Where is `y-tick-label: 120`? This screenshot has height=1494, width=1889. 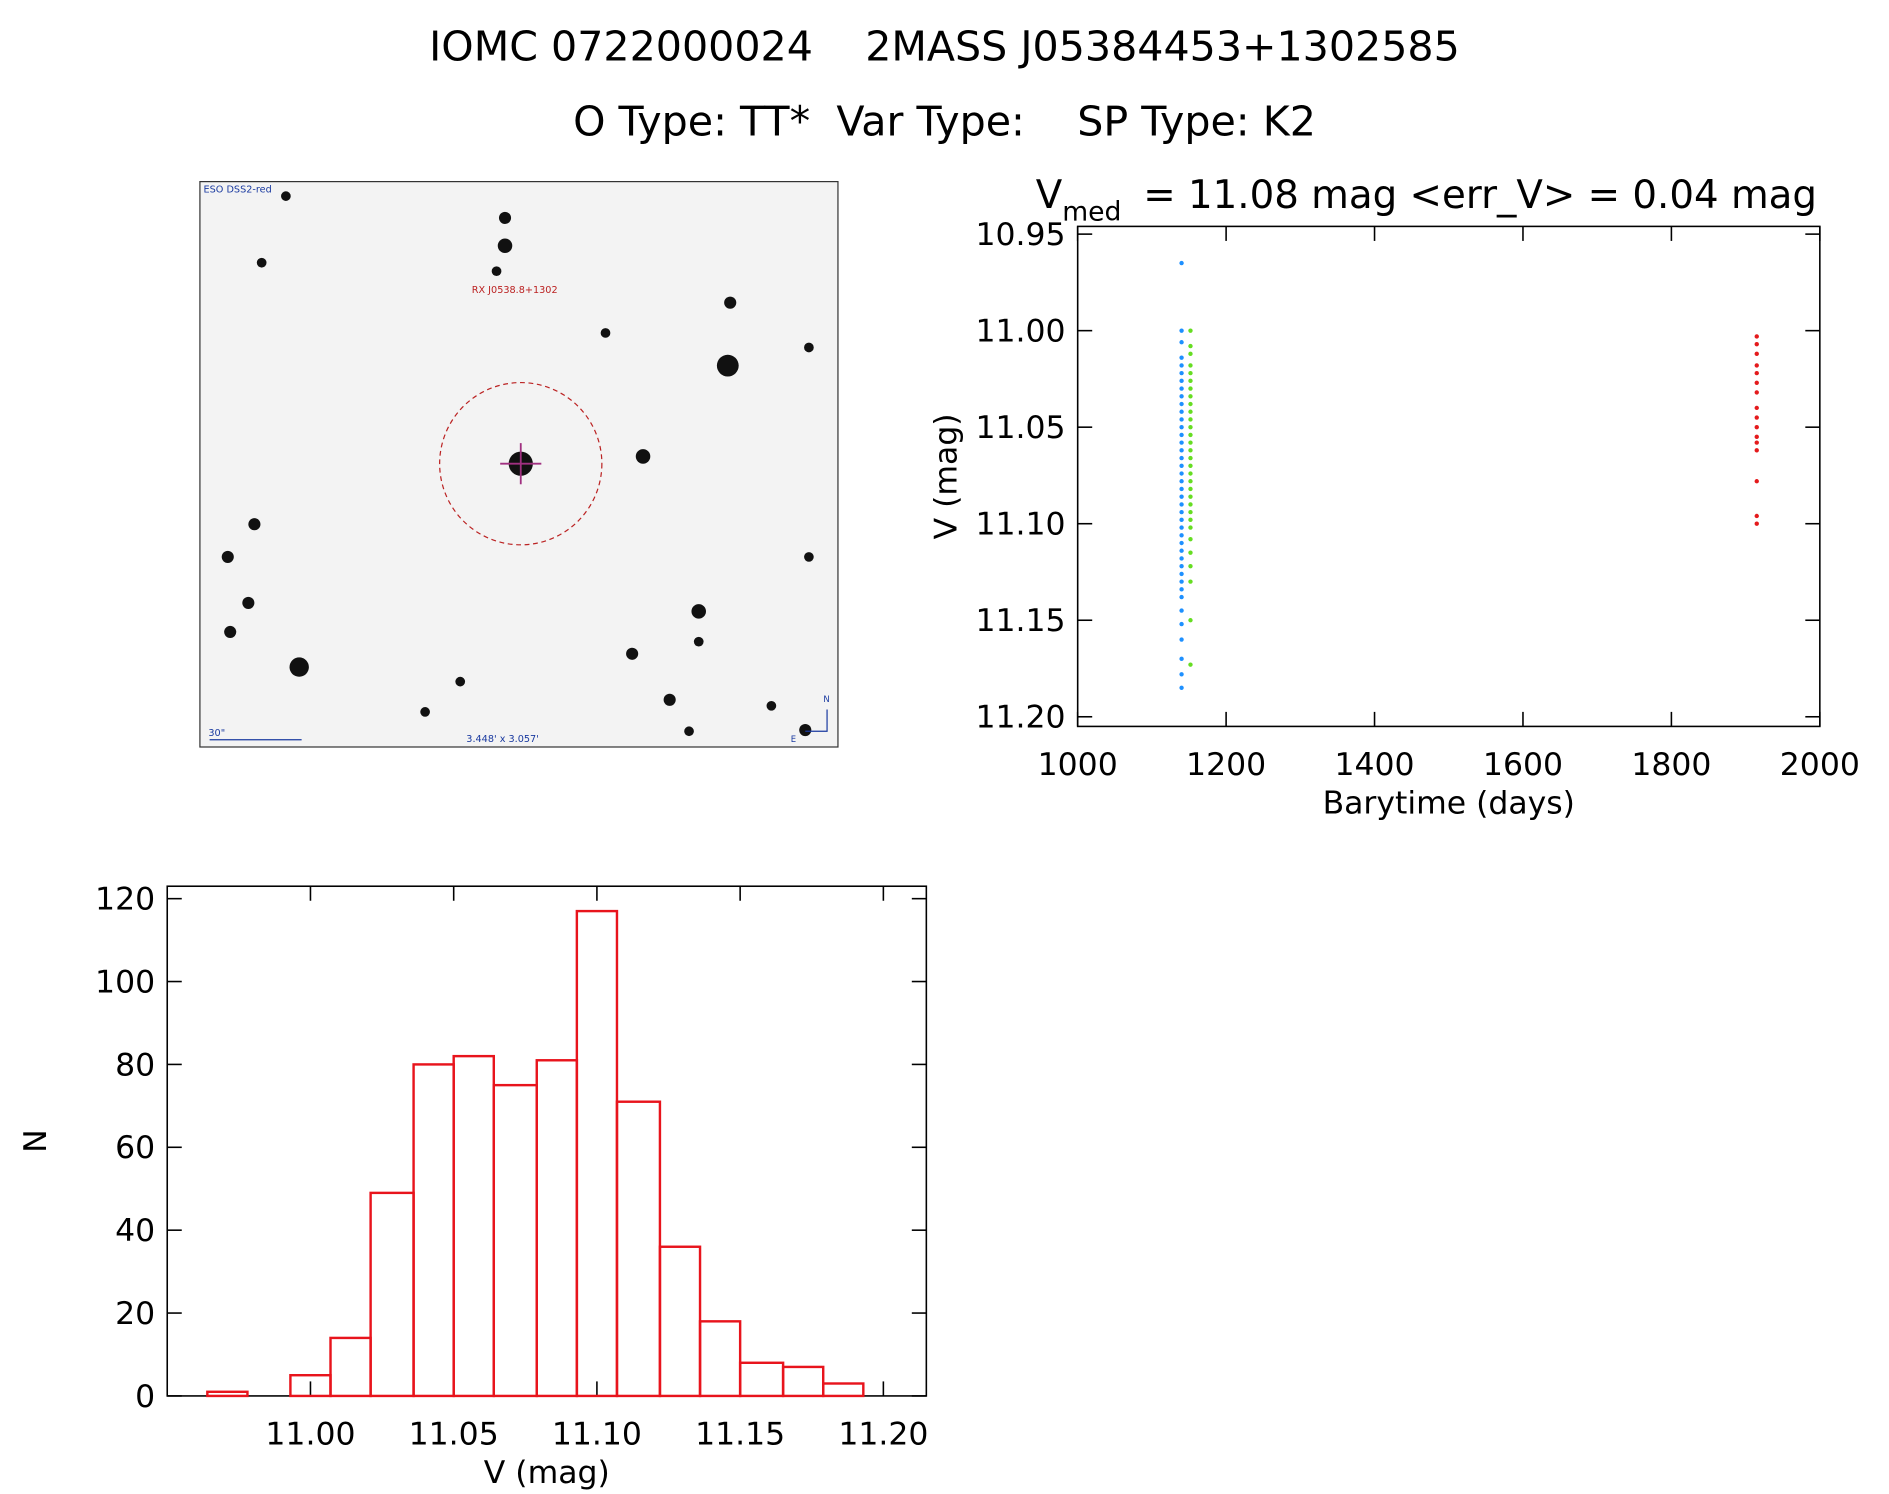 y-tick-label: 120 is located at coordinates (125, 900).